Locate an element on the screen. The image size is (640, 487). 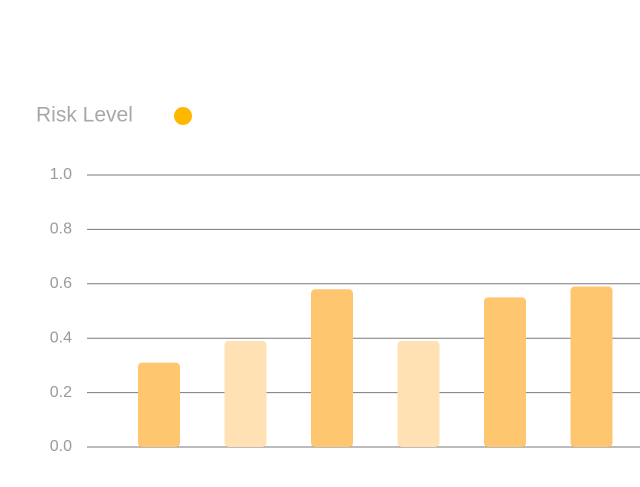
y-tick-label: 0.0 is located at coordinates (61, 446).